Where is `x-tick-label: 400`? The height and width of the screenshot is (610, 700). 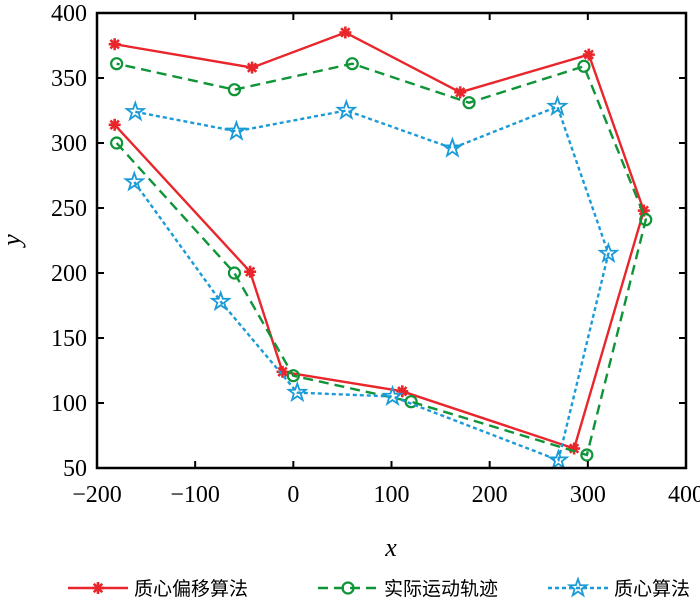 x-tick-label: 400 is located at coordinates (684, 495).